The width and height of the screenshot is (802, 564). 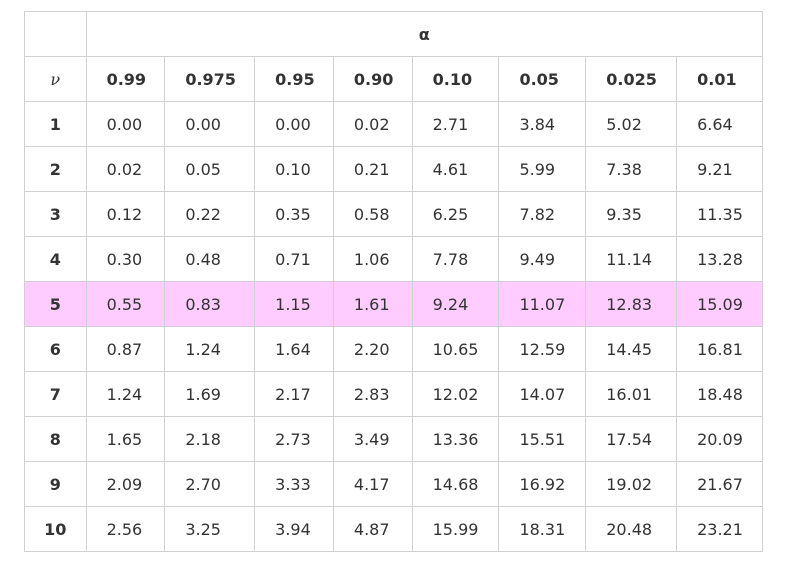 I want to click on table-cell: 16.81, so click(x=719, y=349).